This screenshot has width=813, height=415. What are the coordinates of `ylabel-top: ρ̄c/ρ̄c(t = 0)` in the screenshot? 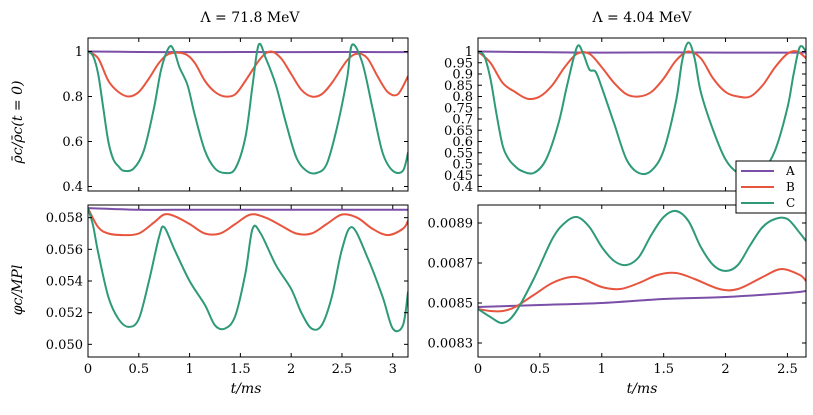 It's located at (18, 123).